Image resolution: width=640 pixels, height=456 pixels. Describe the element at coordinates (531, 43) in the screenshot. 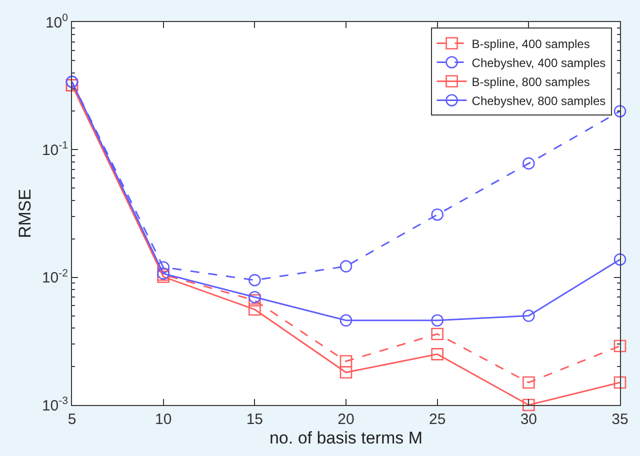

I see `legend-label: B-spline, 400 samples` at that location.